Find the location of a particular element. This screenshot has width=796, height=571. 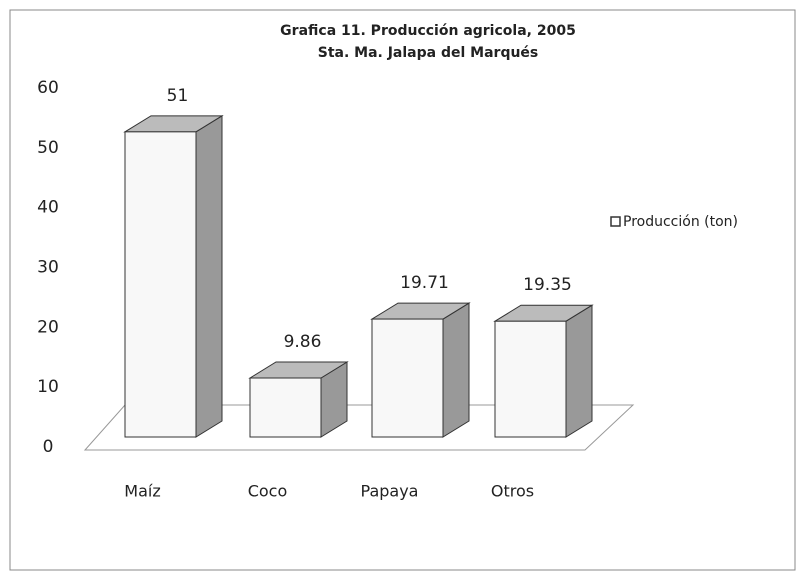

x-tick-label: Papaya is located at coordinates (390, 491).